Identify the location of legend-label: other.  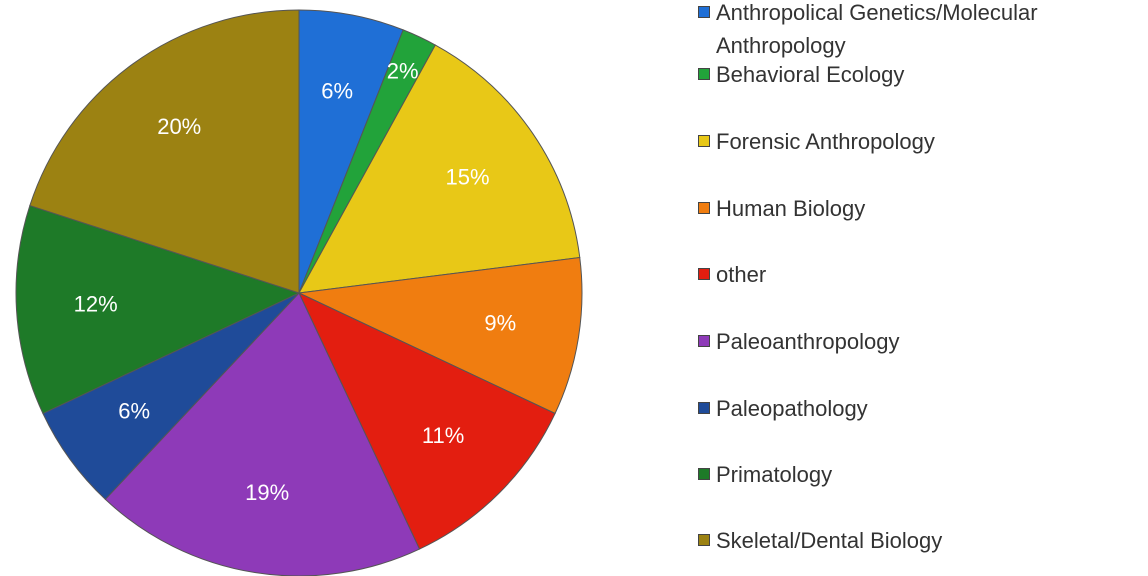
(741, 274).